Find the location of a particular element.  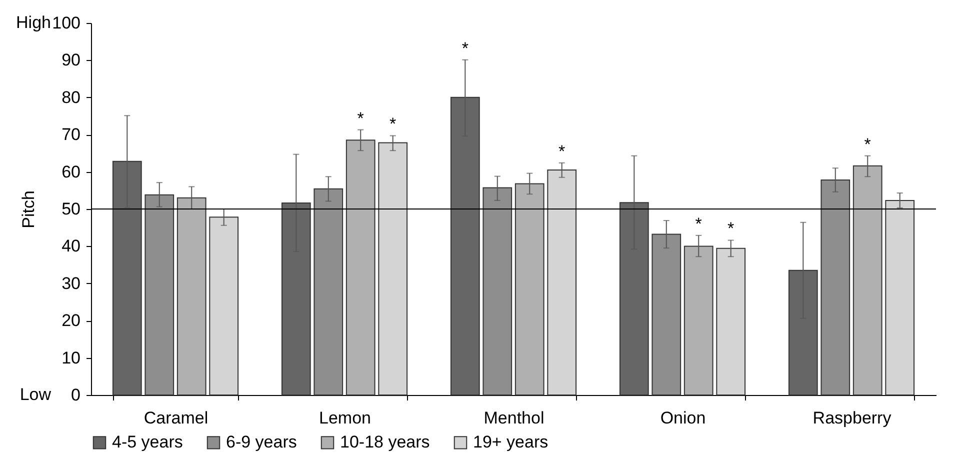

legend-label: 10-18 years is located at coordinates (385, 442).